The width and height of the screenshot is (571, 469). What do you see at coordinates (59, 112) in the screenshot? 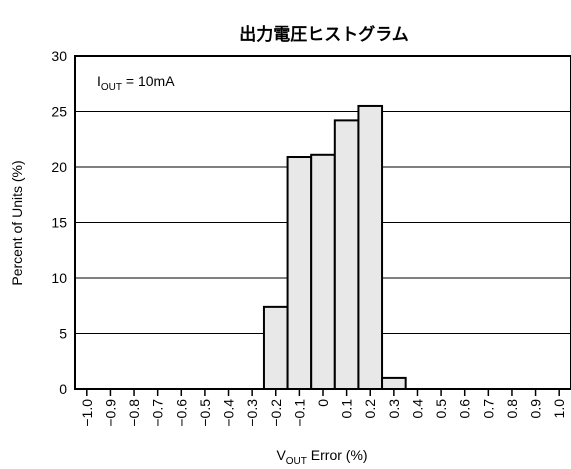
I see `y-tick-label: 25` at bounding box center [59, 112].